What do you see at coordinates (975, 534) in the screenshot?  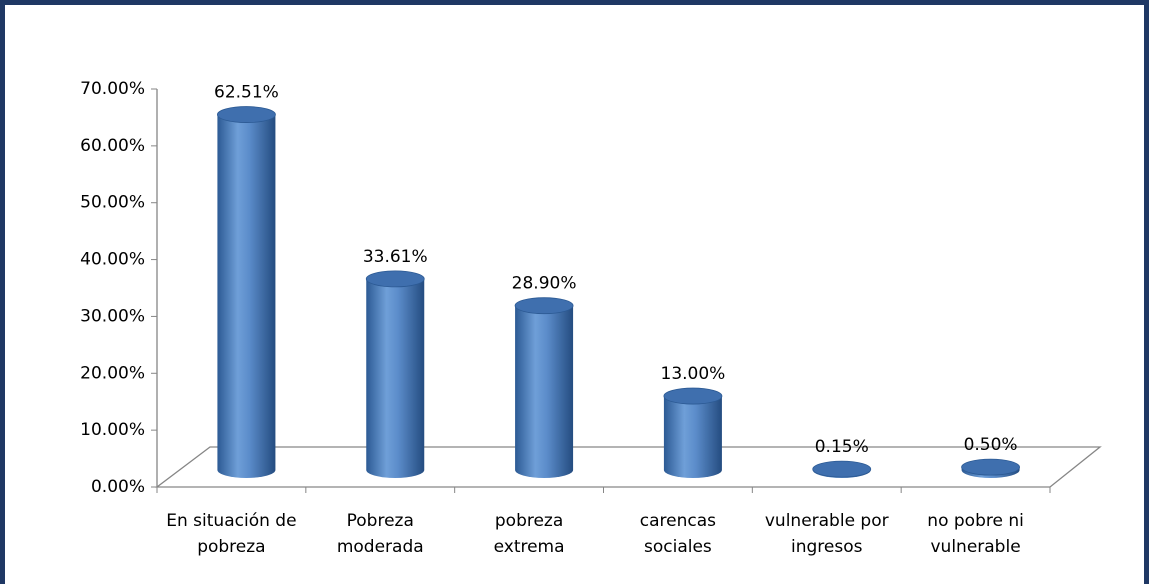 I see `x-tick-label: no pobre ni vulnerable` at bounding box center [975, 534].